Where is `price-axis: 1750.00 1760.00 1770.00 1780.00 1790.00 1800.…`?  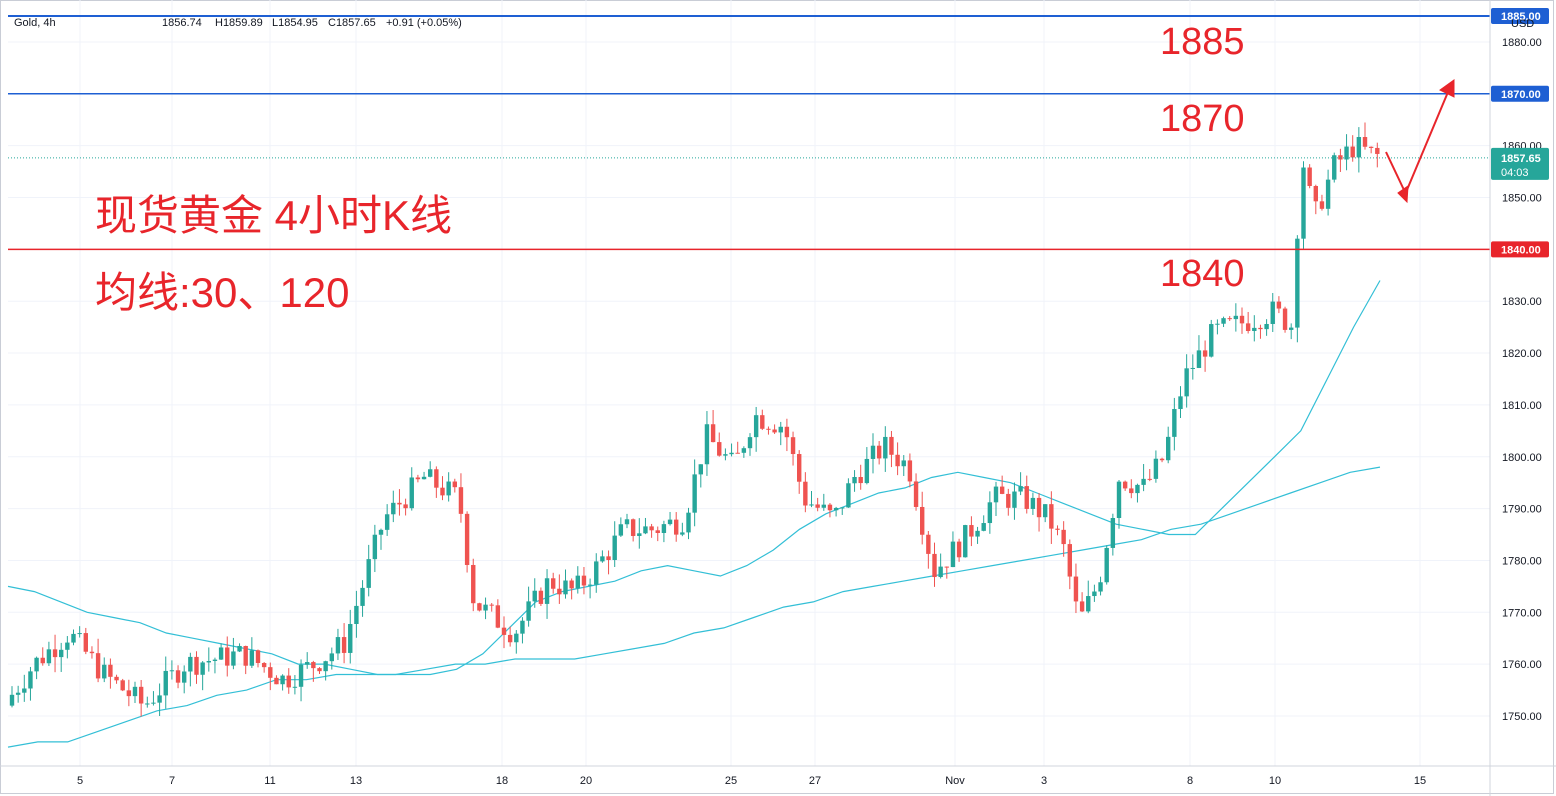
price-axis: 1750.00 1760.00 1770.00 1780.00 1790.00 1800.… is located at coordinates (1522, 380).